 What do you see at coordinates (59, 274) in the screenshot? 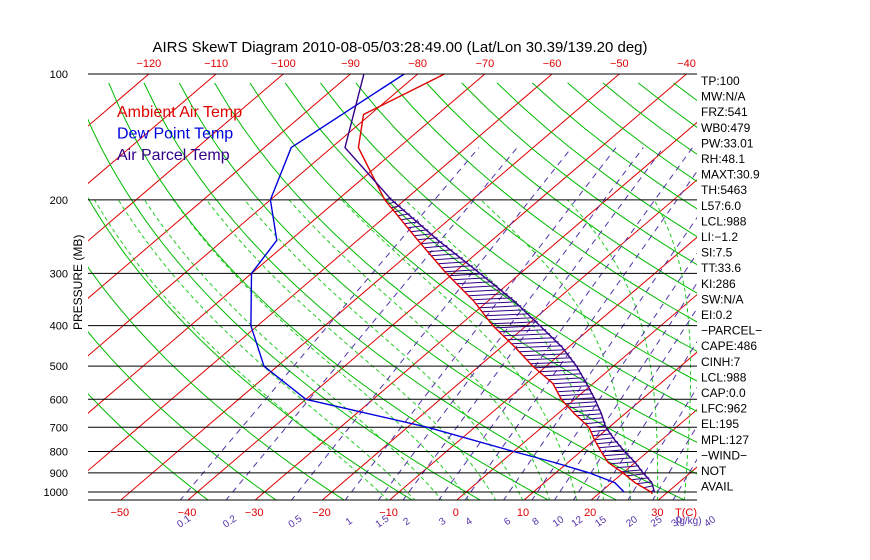
I see `pressure-label: 300` at bounding box center [59, 274].